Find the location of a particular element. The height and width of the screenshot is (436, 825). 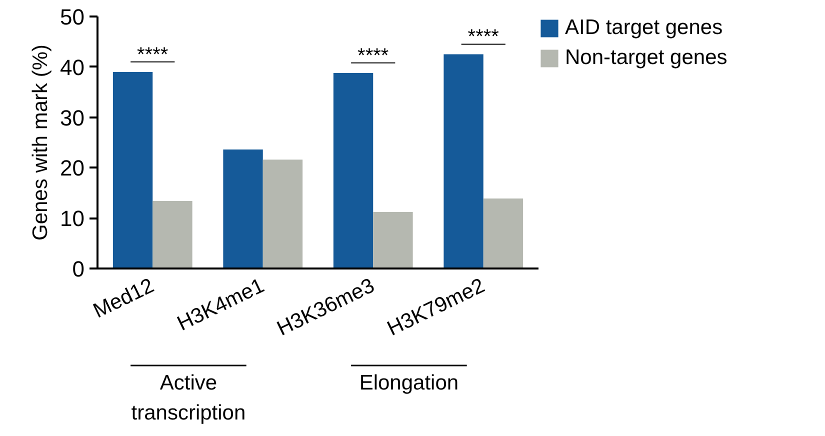

y-tick-label: 40 is located at coordinates (72, 67).